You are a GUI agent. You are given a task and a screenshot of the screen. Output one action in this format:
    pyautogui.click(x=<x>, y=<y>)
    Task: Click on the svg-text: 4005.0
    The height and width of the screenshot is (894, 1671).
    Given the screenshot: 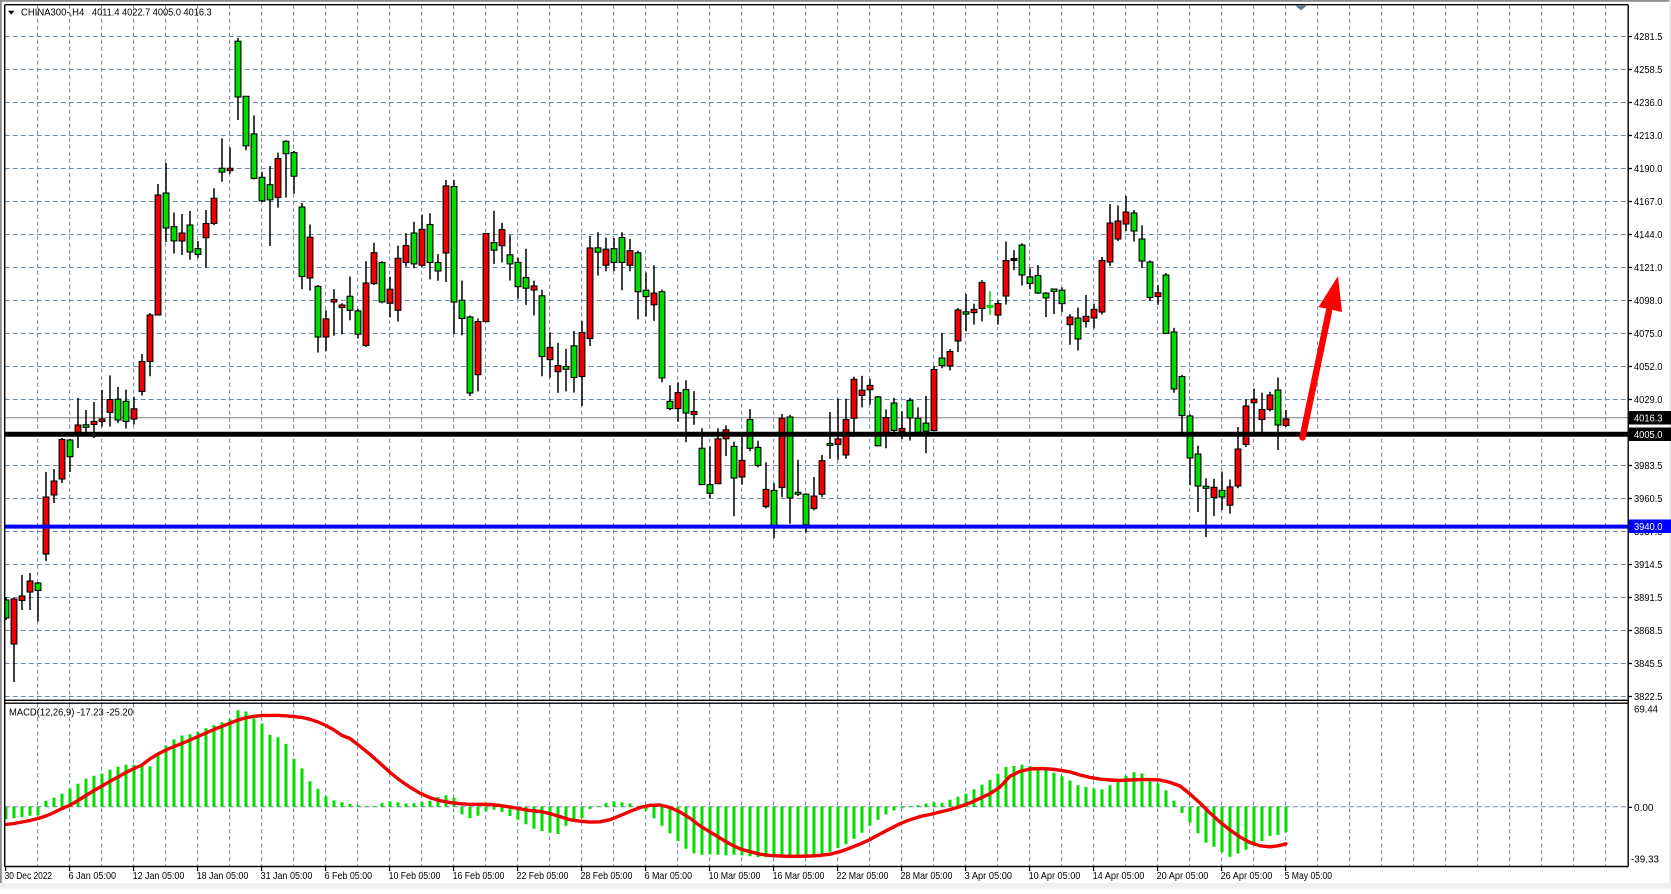 What is the action you would take?
    pyautogui.click(x=1648, y=435)
    